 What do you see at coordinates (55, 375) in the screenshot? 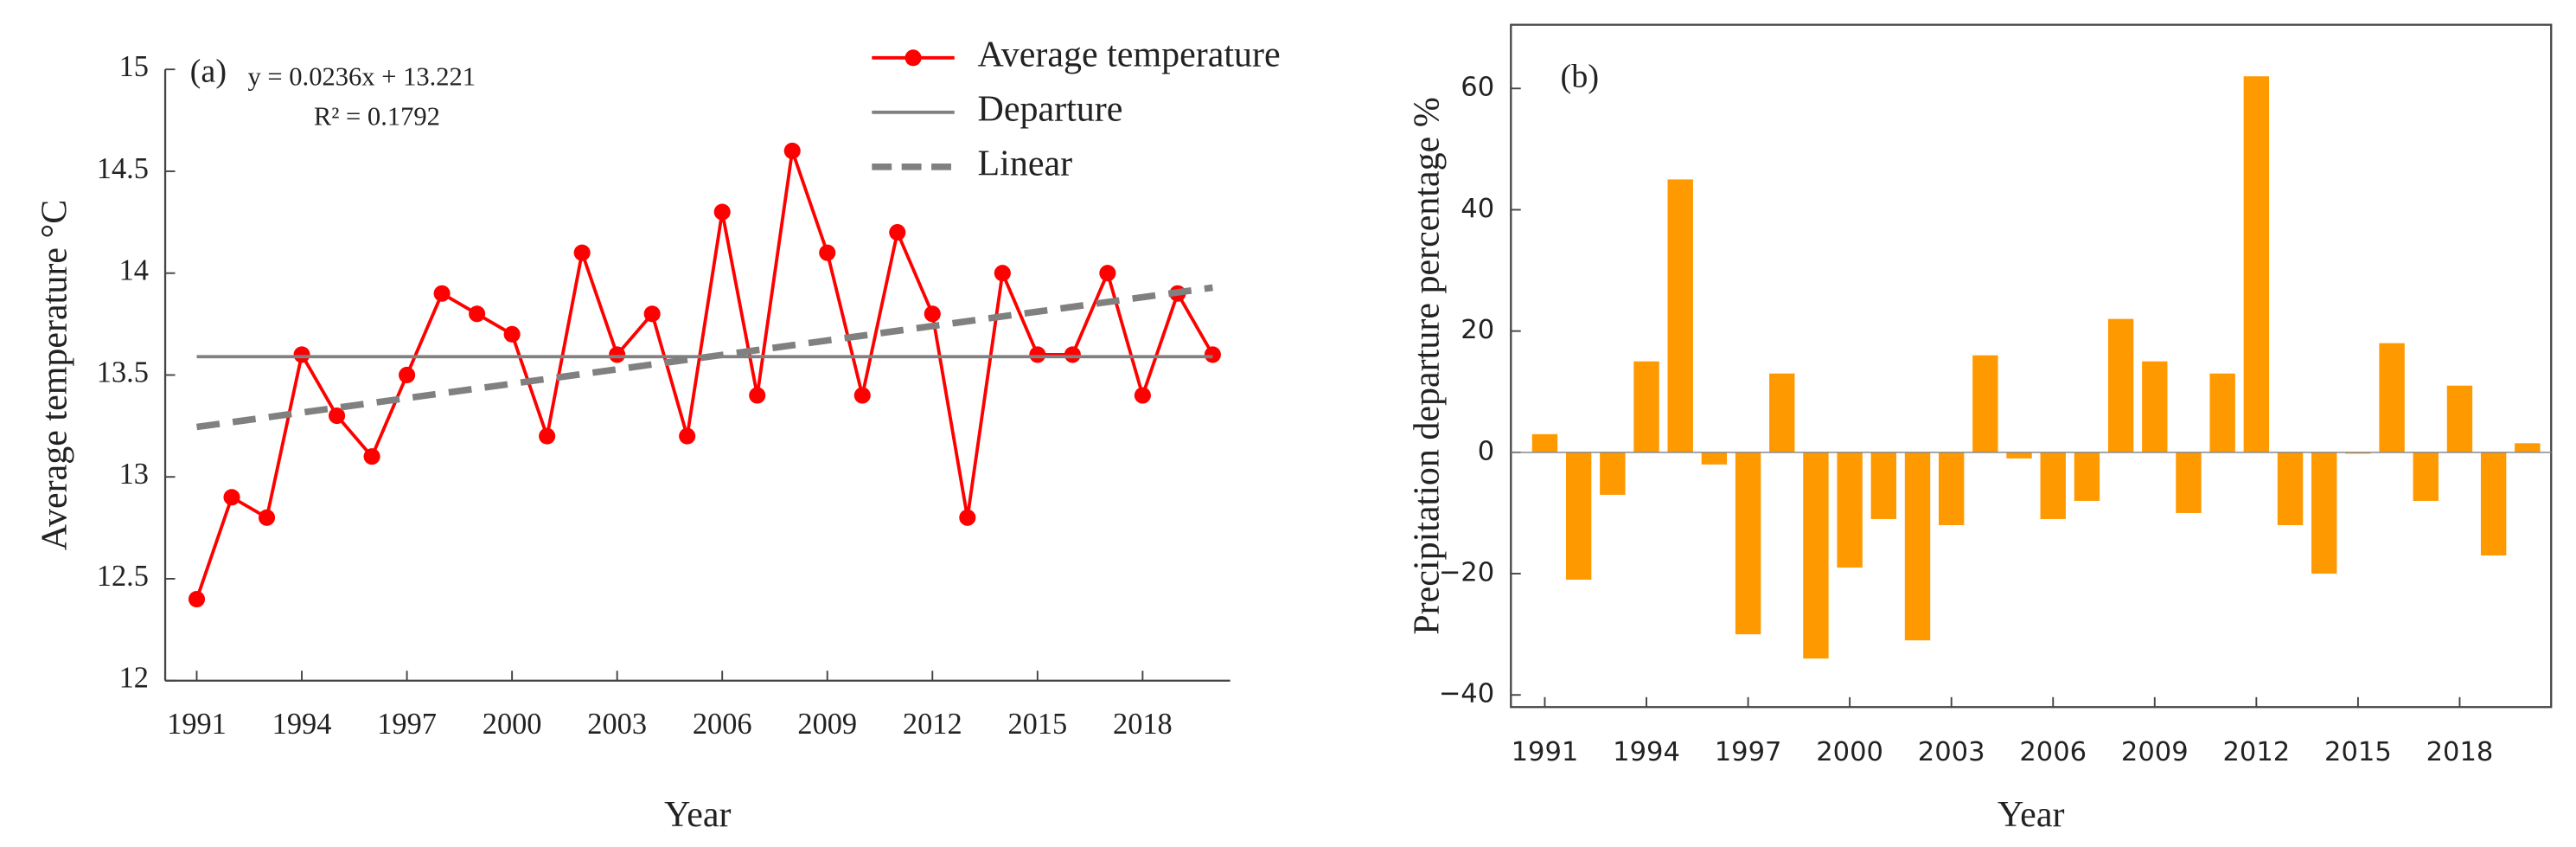
I see `y-axis-label: Average temperature °C` at bounding box center [55, 375].